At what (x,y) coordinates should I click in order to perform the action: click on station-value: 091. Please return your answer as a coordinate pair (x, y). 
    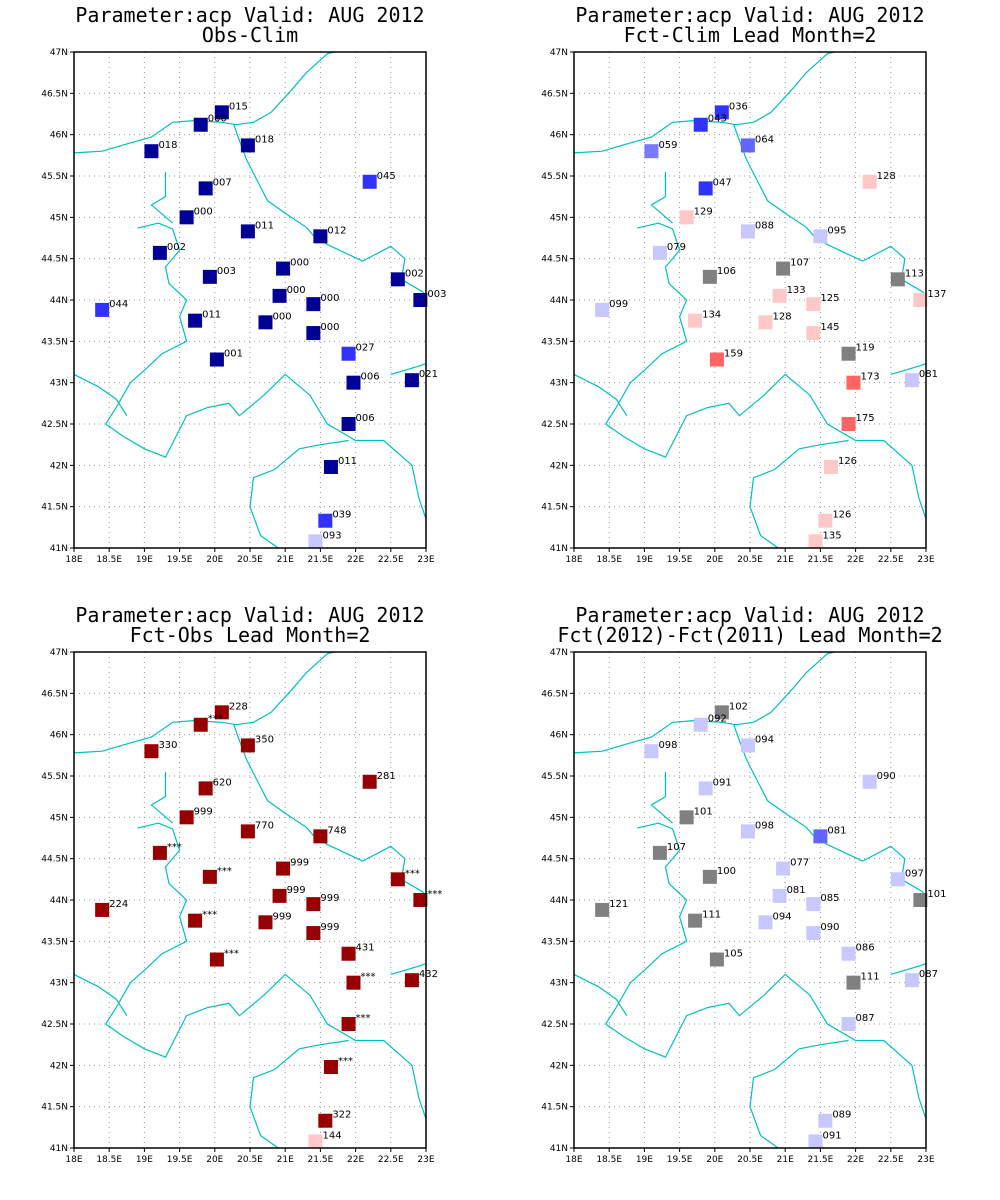
    Looking at the image, I should click on (831, 1135).